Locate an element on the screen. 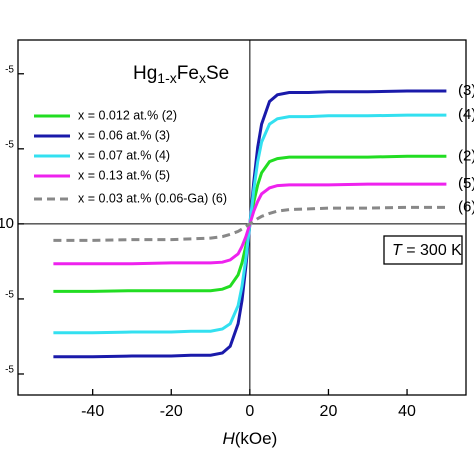 The height and width of the screenshot is (474, 474). annotation-box is located at coordinates (423, 250).